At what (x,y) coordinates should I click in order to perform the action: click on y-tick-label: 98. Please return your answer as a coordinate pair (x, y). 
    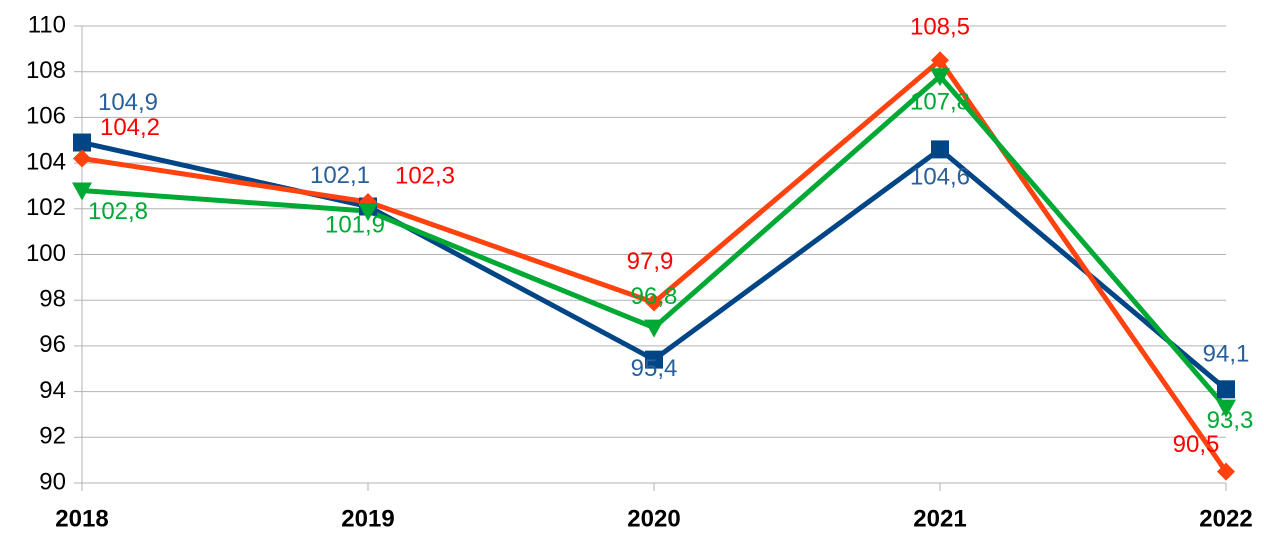
    Looking at the image, I should click on (52, 299).